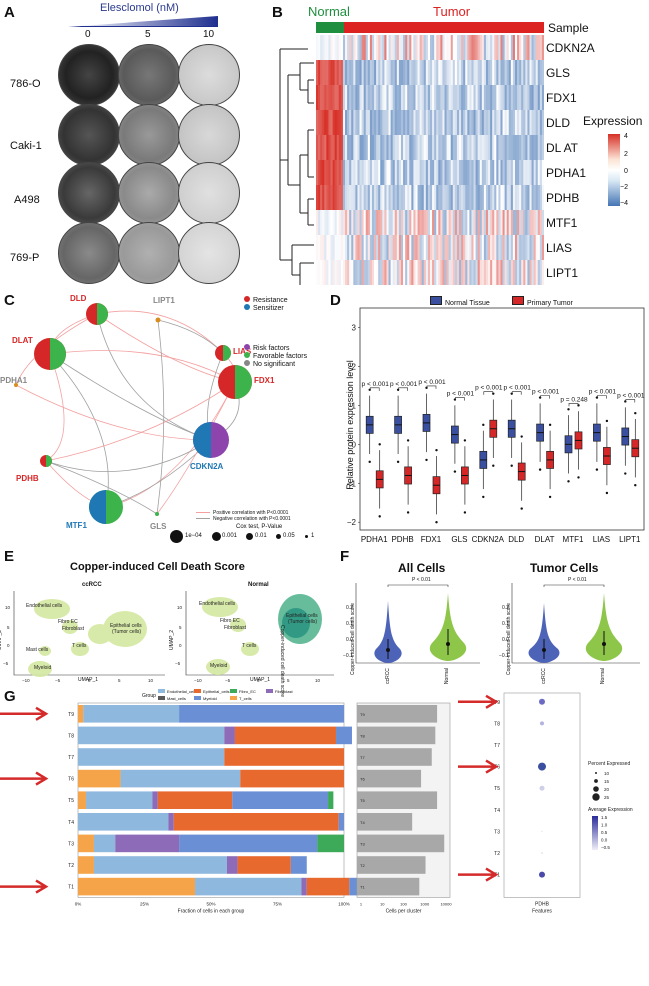  I want to click on violin-normal-all, so click(448, 627).